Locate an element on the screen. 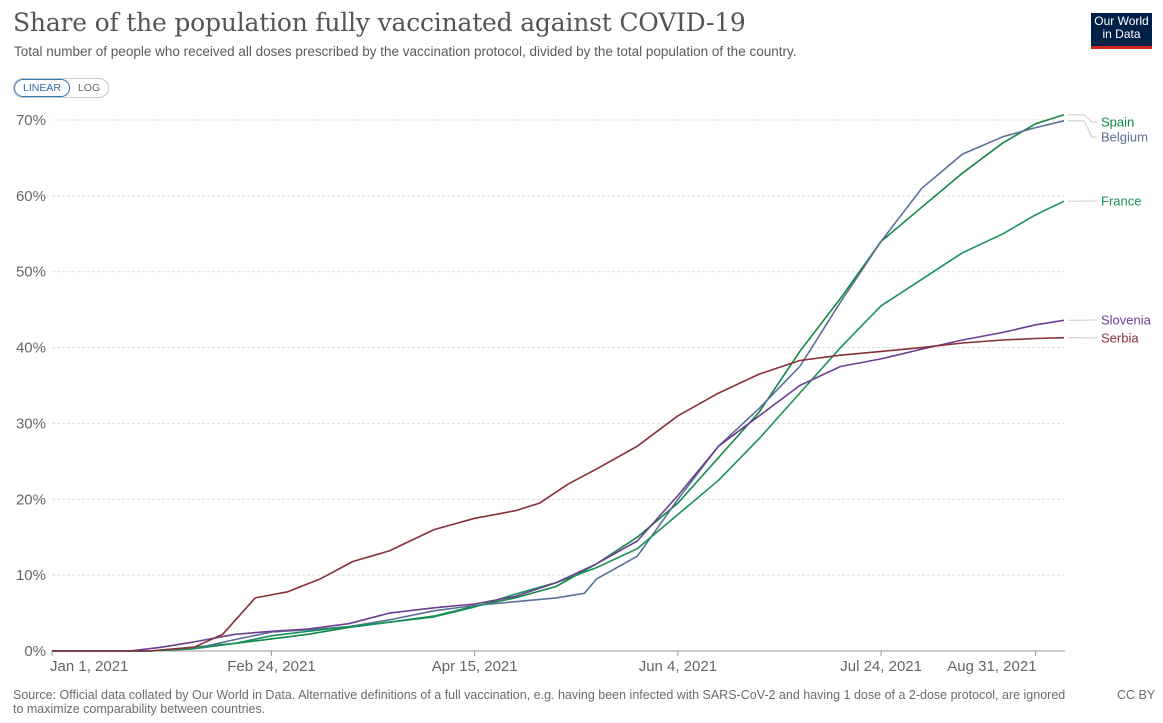  y-tick-label: 50% is located at coordinates (31, 272).